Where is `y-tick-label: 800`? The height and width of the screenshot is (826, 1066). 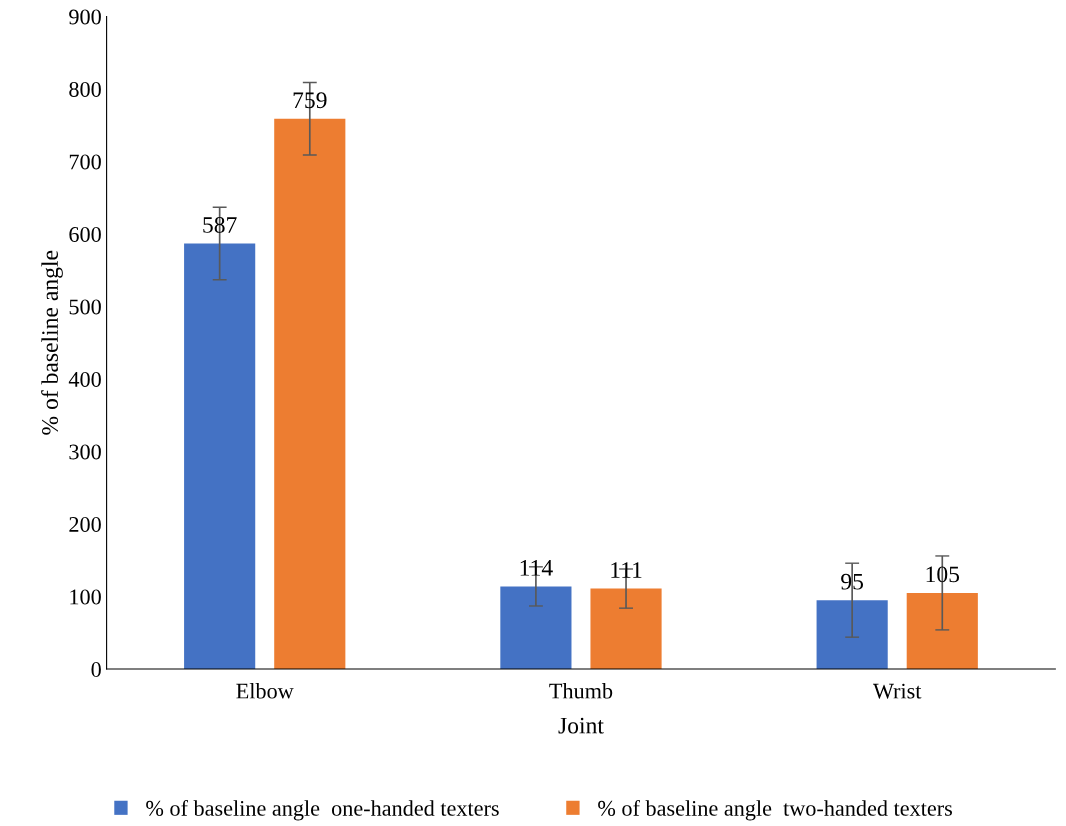 y-tick-label: 800 is located at coordinates (85, 89).